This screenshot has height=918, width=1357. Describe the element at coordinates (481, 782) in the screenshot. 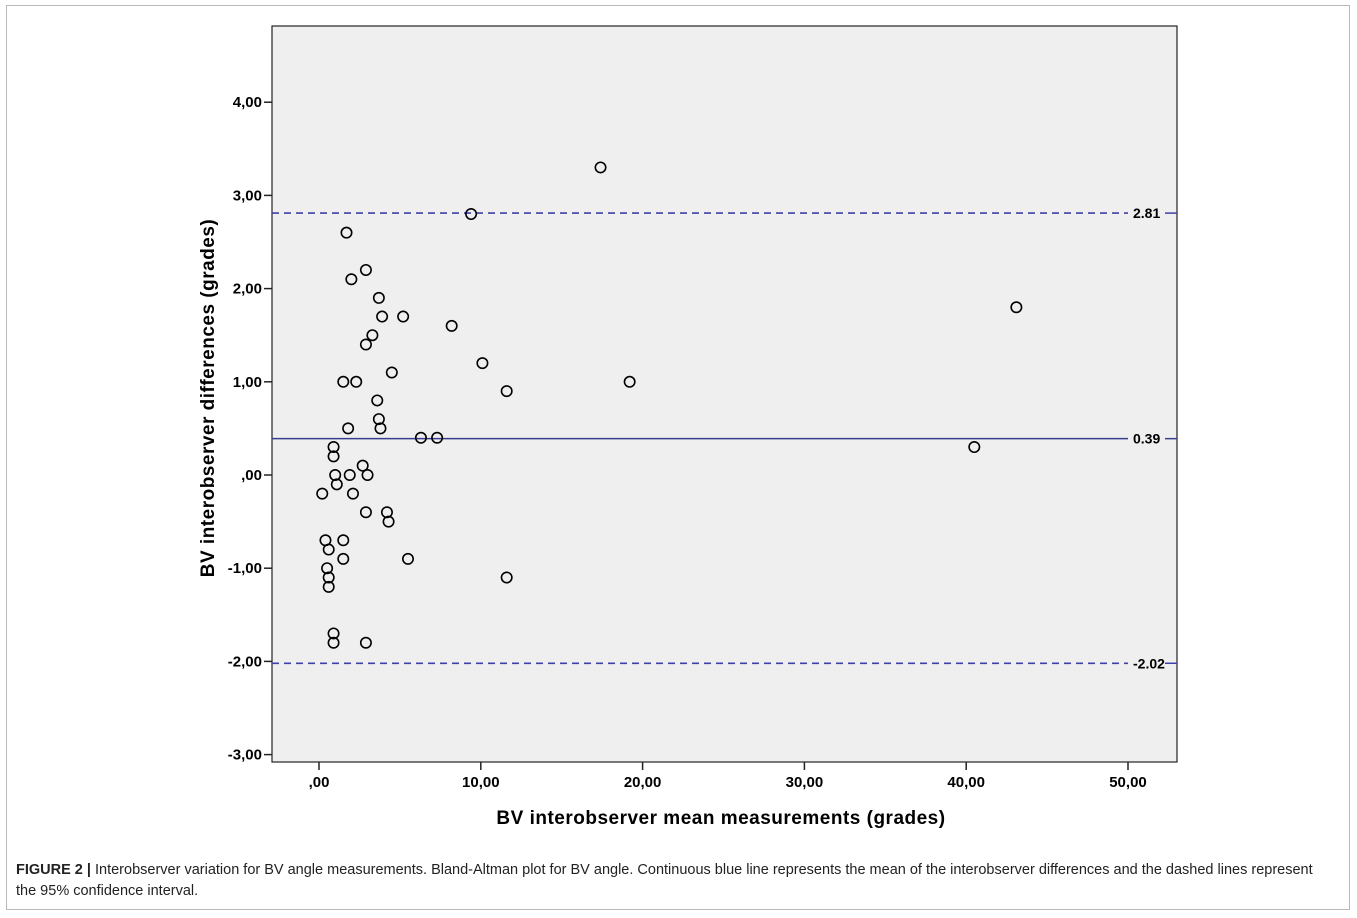

I see `x-tick-label: 10,00` at that location.